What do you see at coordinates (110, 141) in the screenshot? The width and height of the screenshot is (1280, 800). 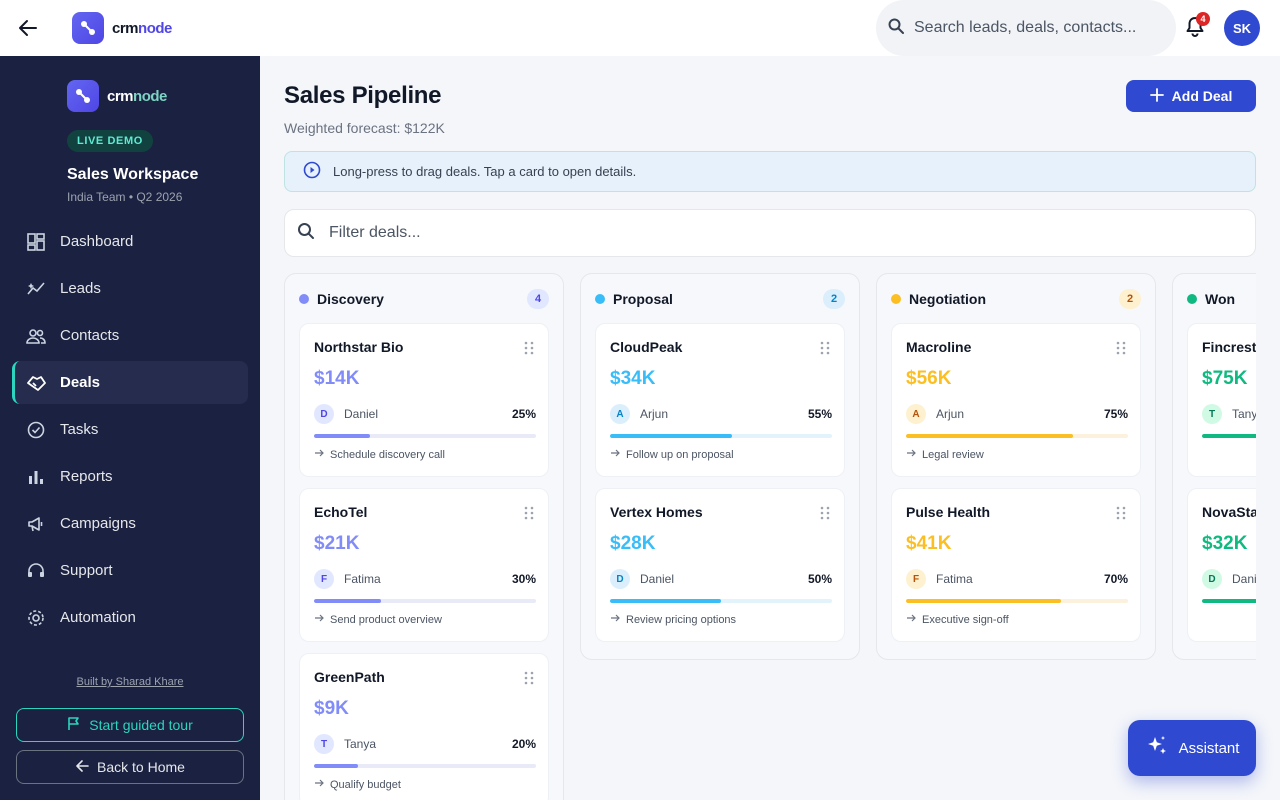 I see `live-demo-badge: LIVE DEMO` at bounding box center [110, 141].